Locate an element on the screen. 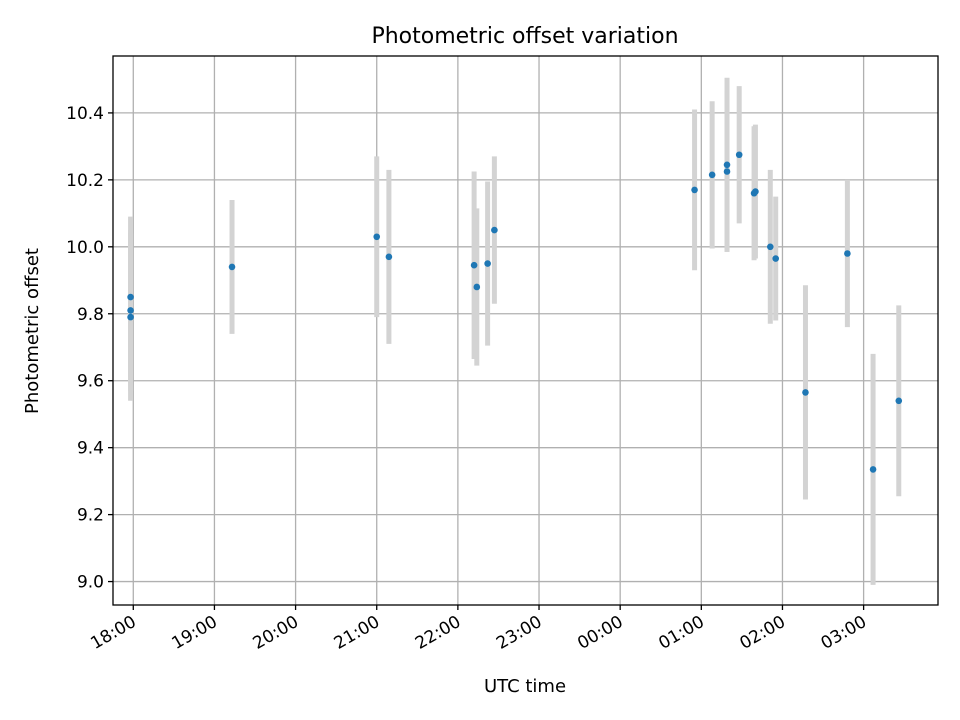 The height and width of the screenshot is (720, 960). y-tick-label: 9.6 is located at coordinates (90, 382).